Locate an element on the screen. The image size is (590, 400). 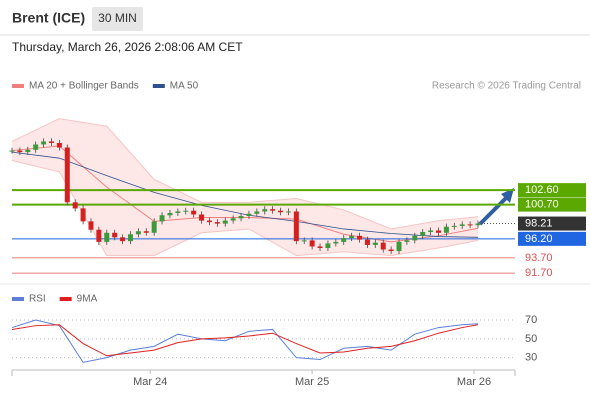
forecast-arrow is located at coordinates (494, 210).